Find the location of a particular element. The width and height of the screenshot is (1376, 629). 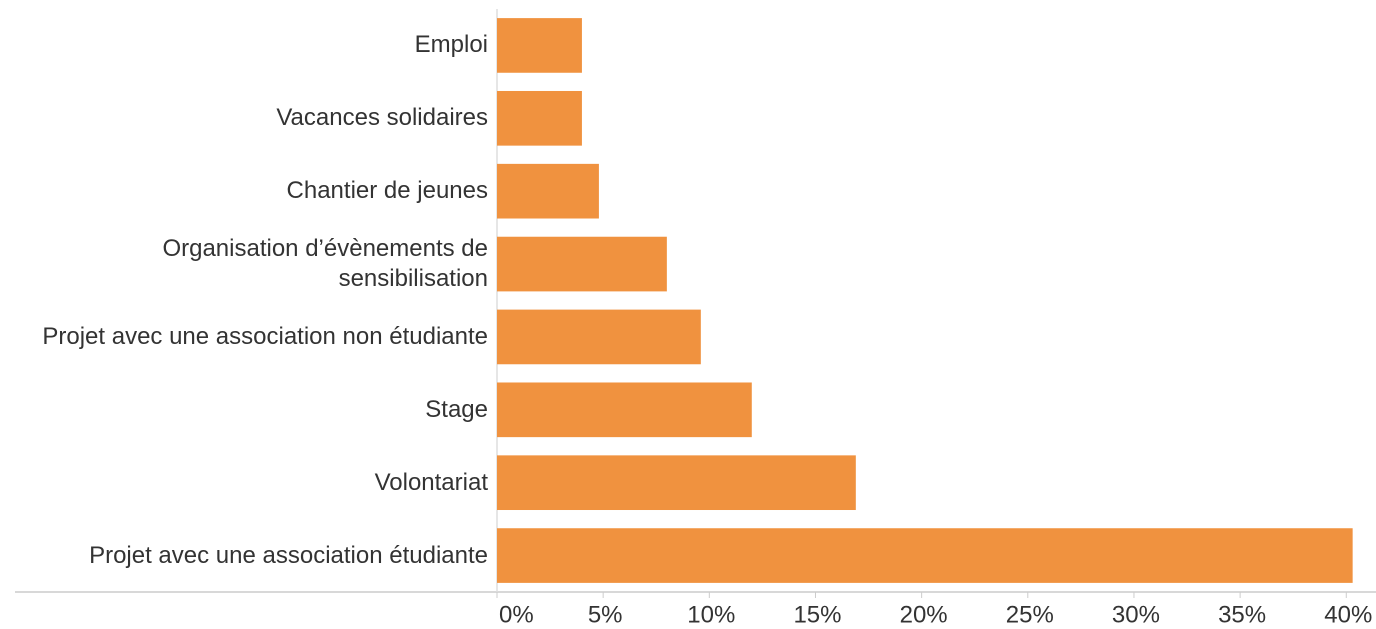

y-tick-label: Vacances solidaires is located at coordinates (382, 118).